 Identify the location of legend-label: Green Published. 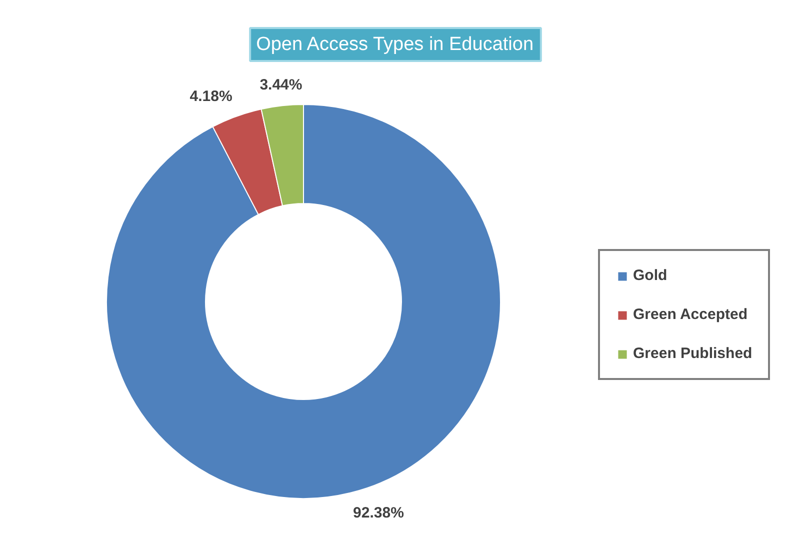
(692, 353).